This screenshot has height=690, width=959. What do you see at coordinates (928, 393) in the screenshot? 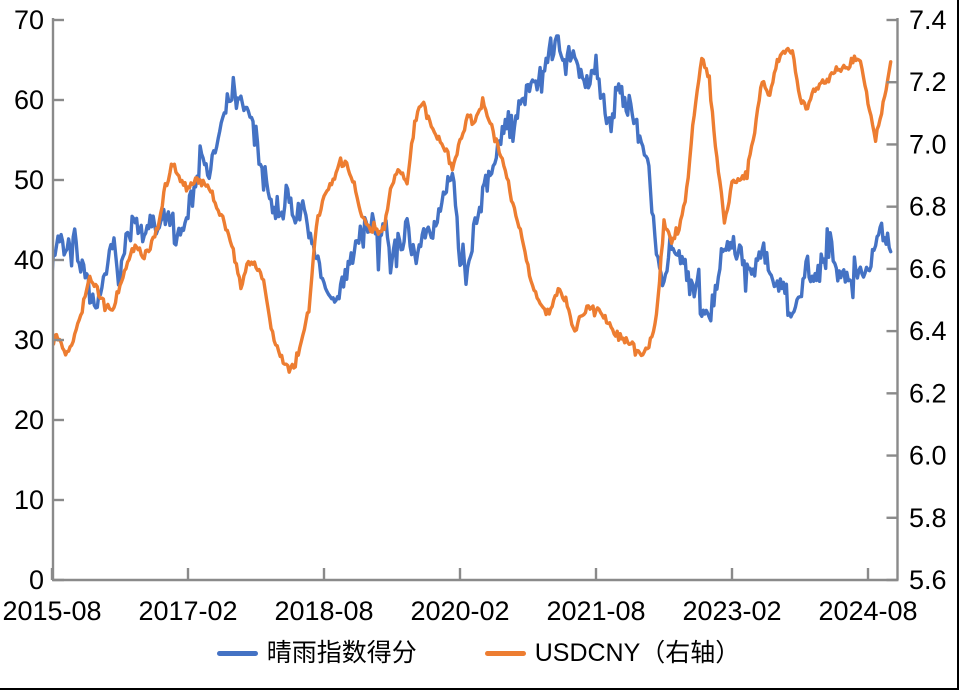
I see `y-right-tick-label: 6.2` at bounding box center [928, 393].